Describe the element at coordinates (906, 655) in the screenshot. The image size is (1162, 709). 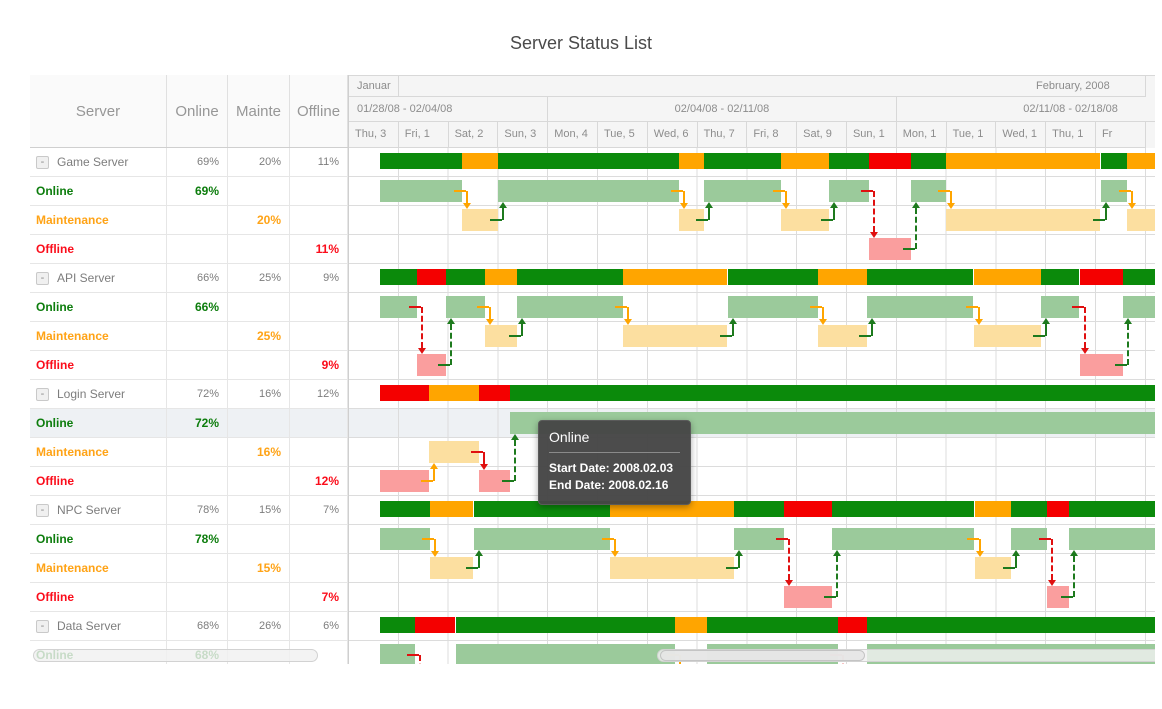
I see `chart-horizontal-scrollbar` at that location.